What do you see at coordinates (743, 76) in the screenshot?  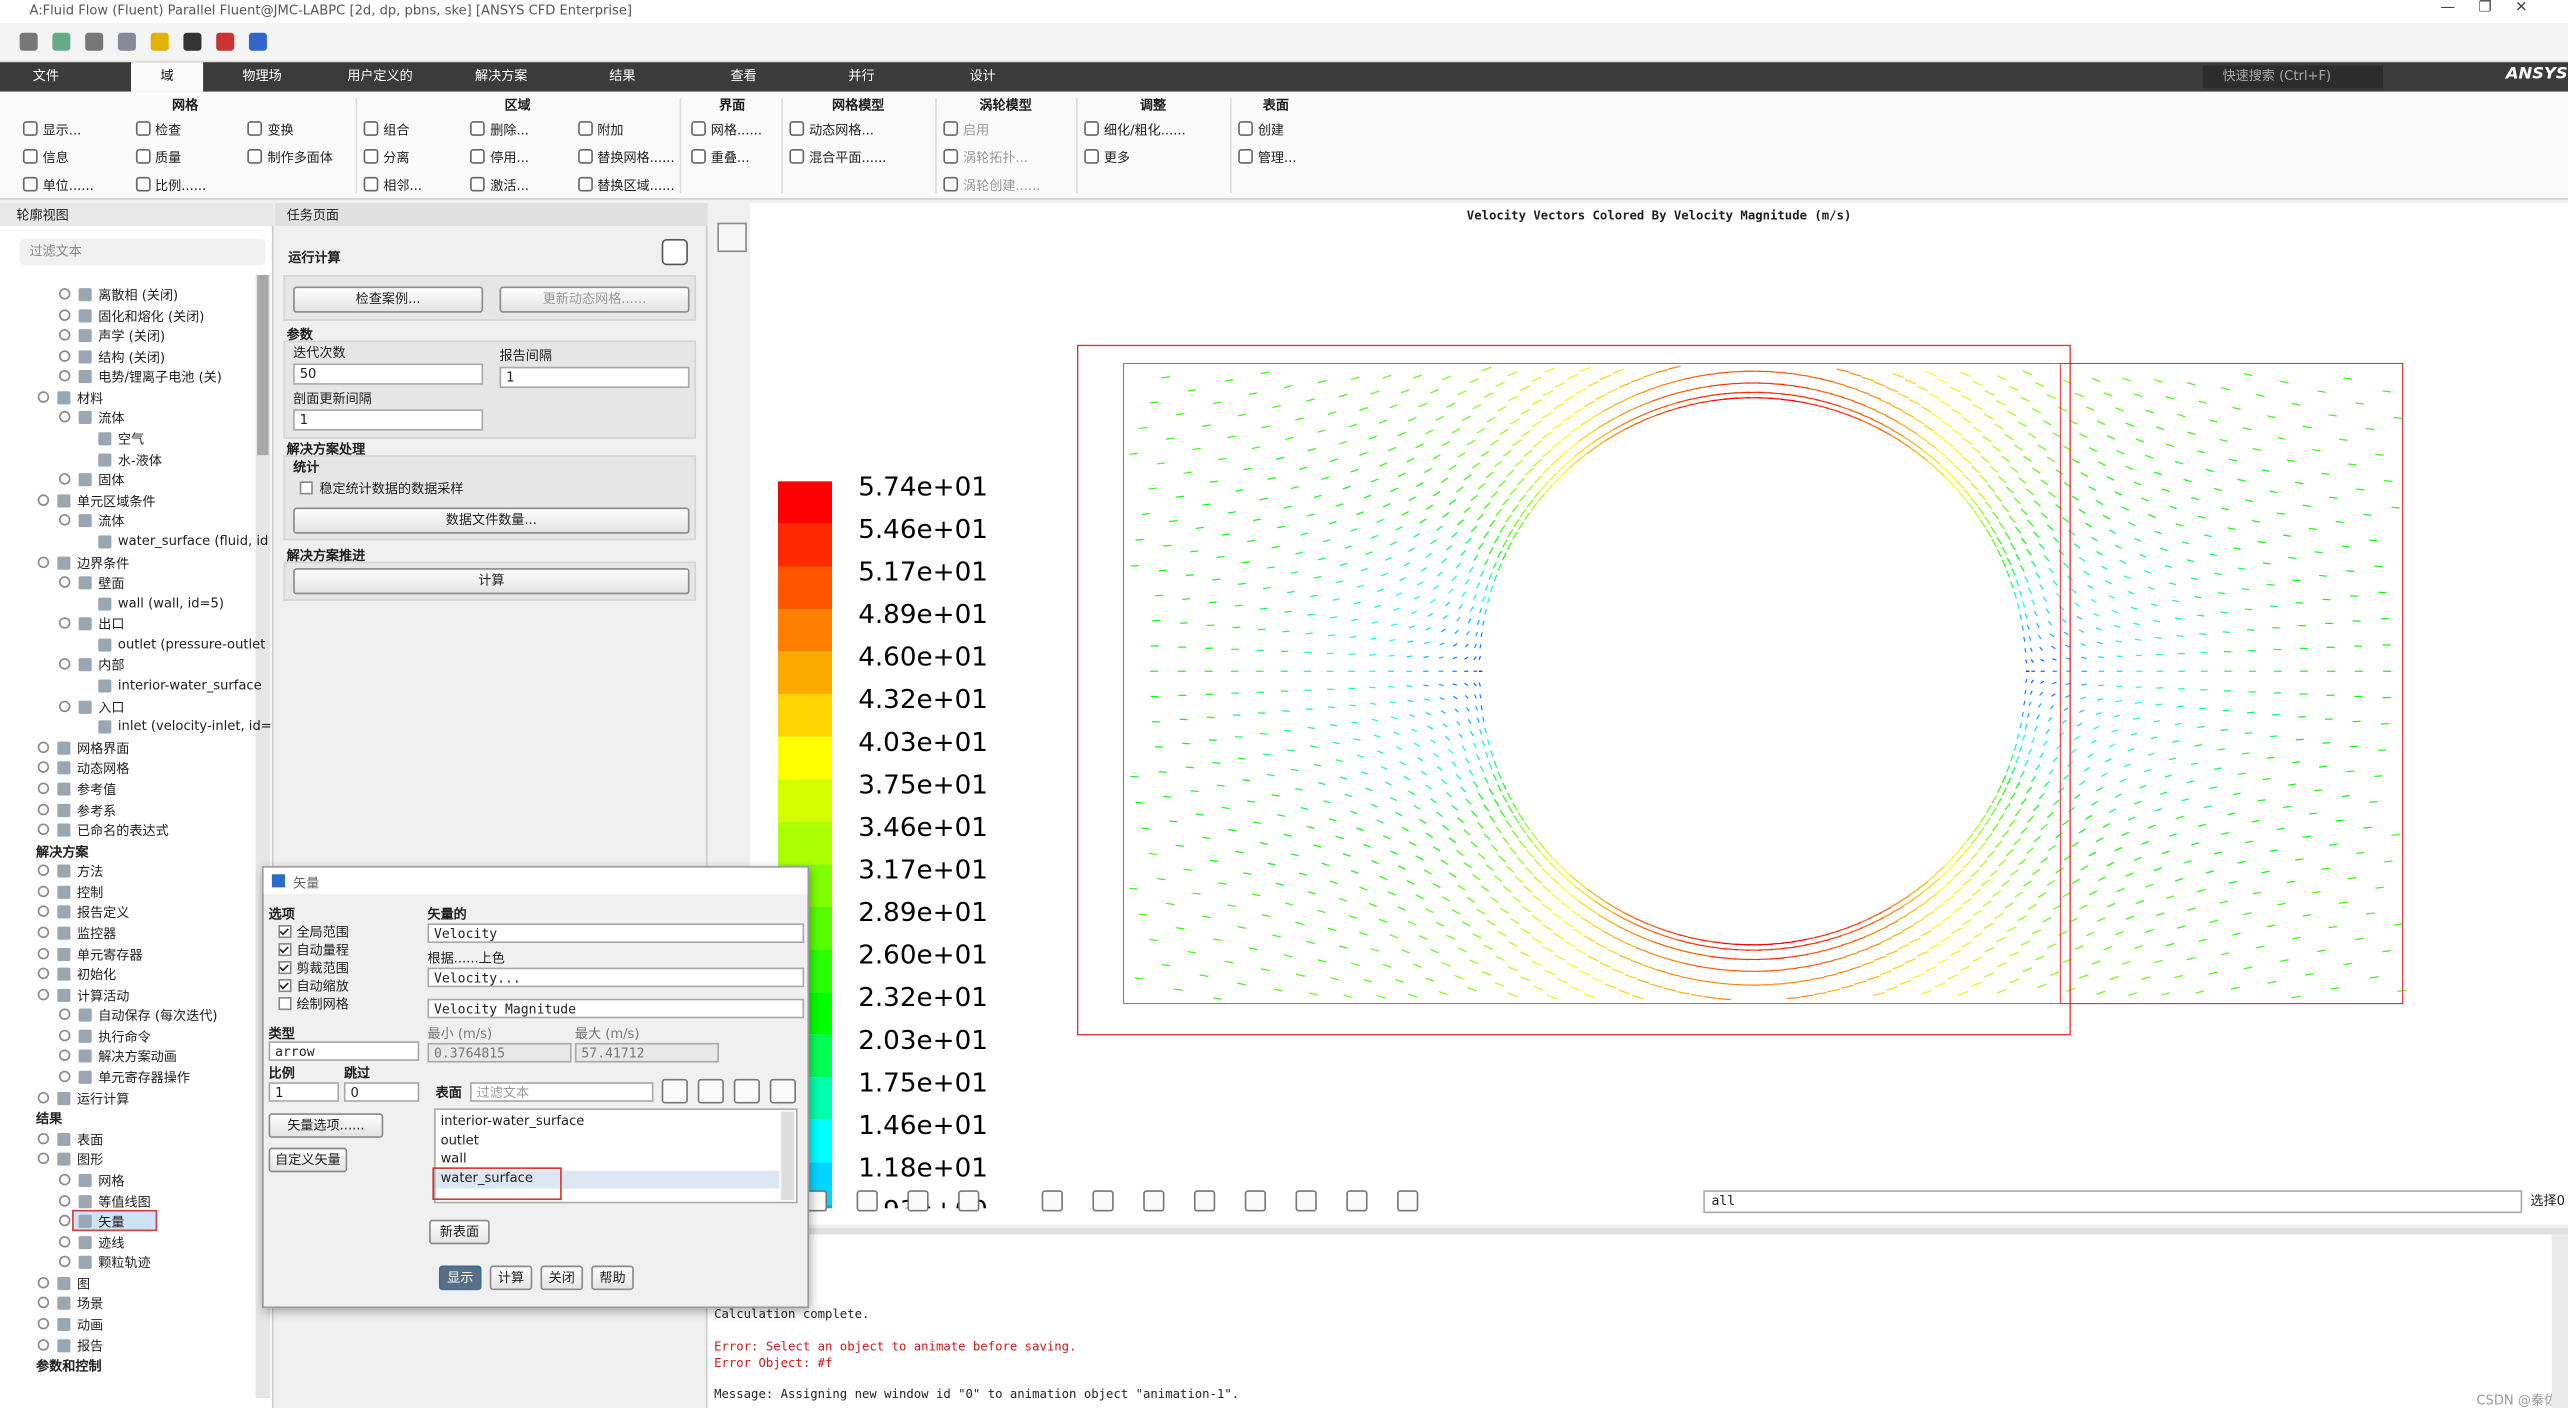 I see `menu-tab: 查看` at bounding box center [743, 76].